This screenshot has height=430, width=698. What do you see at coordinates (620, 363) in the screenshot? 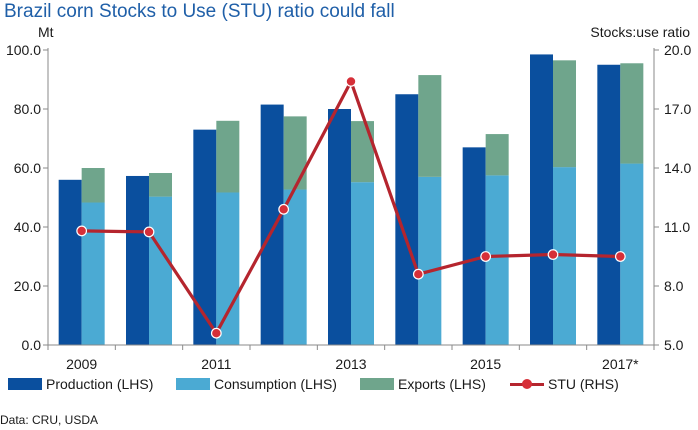
I see `x-axis-tick-label: 2017*` at bounding box center [620, 363].